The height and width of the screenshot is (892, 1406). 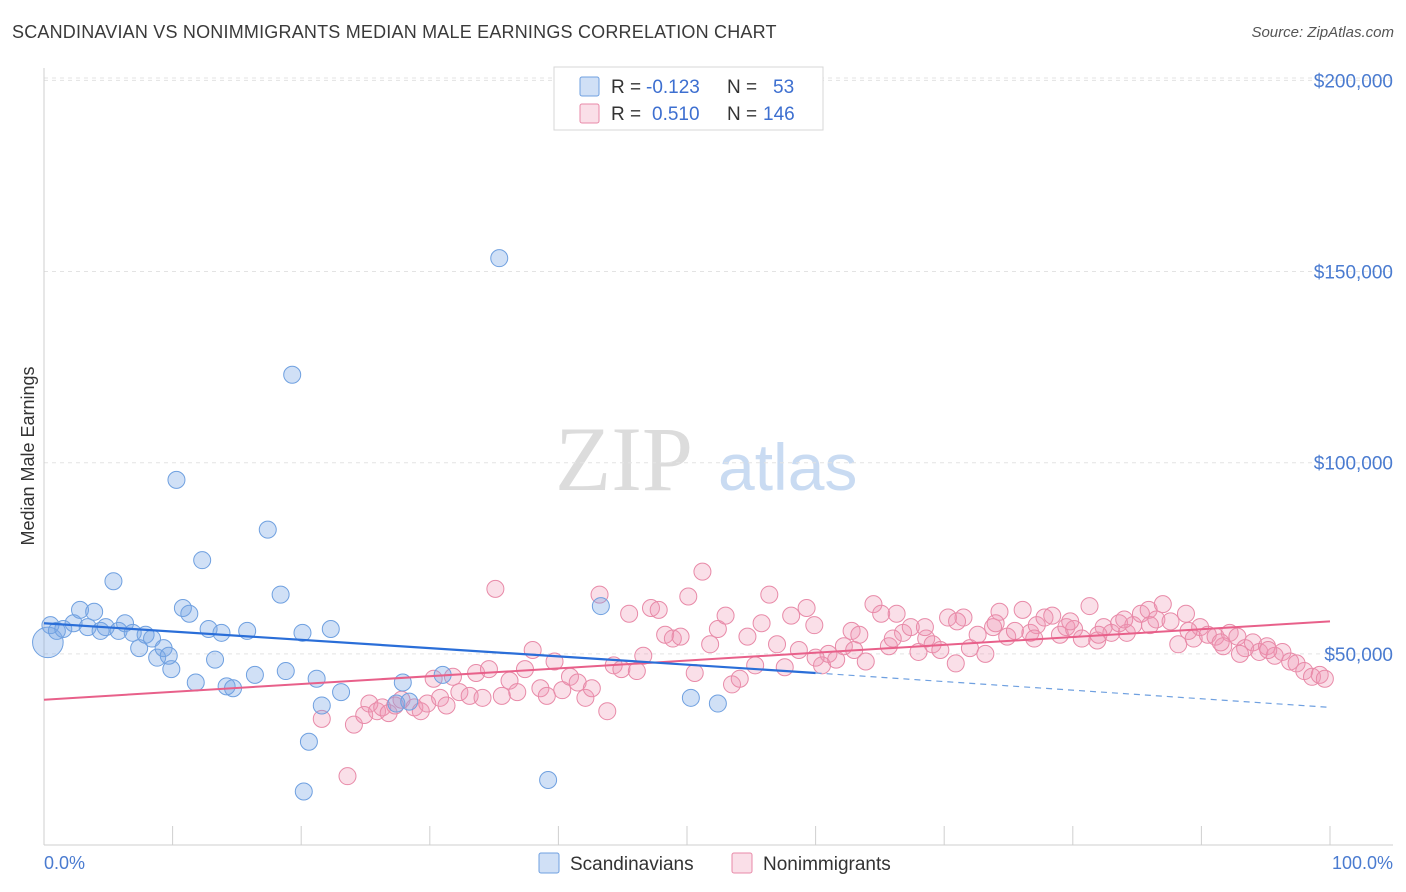 I want to click on y-tick-label: $100,000, so click(x=1353, y=464).